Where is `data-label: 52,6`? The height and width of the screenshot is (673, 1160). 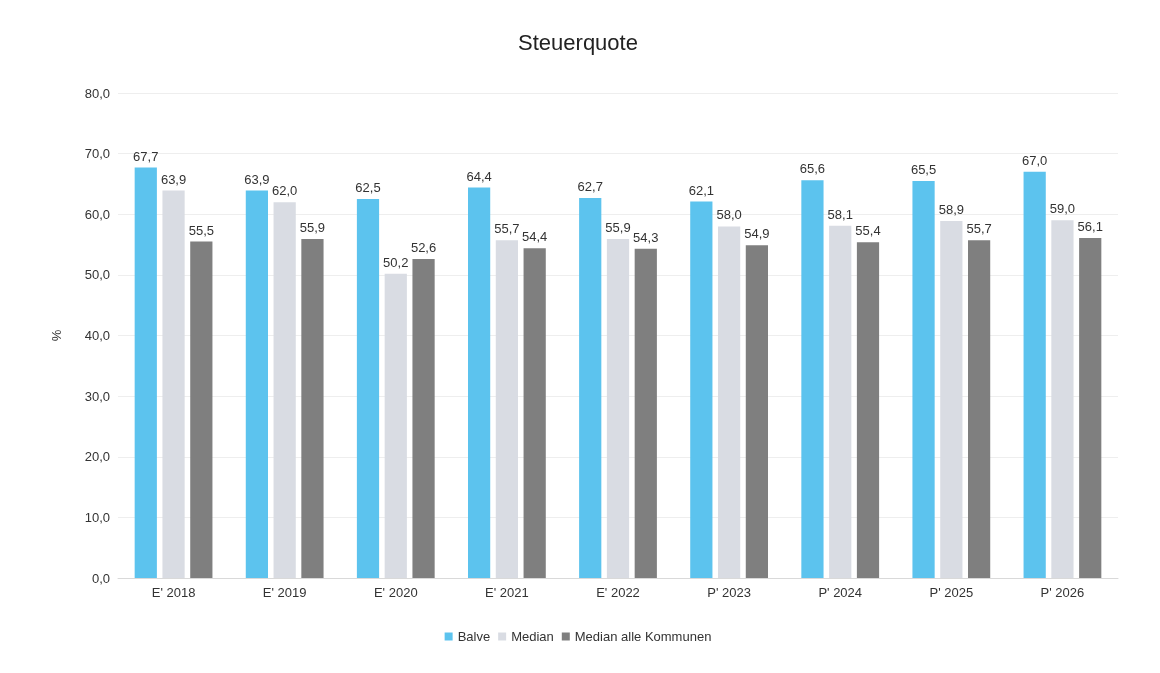 data-label: 52,6 is located at coordinates (423, 248).